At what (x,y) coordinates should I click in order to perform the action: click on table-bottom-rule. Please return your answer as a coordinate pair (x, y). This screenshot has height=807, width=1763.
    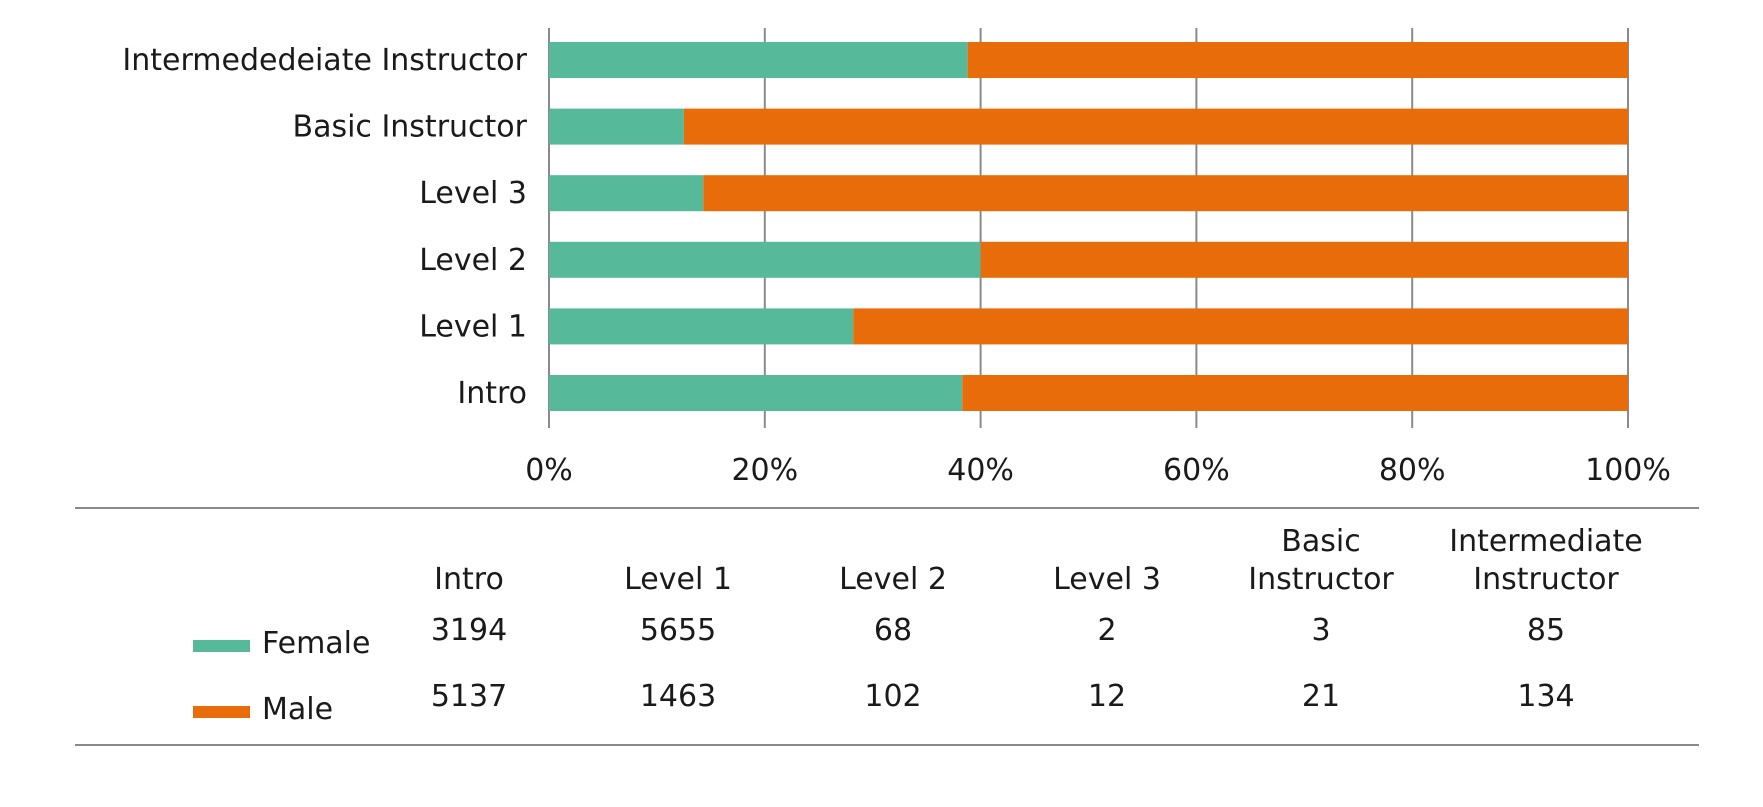
    Looking at the image, I should click on (887, 745).